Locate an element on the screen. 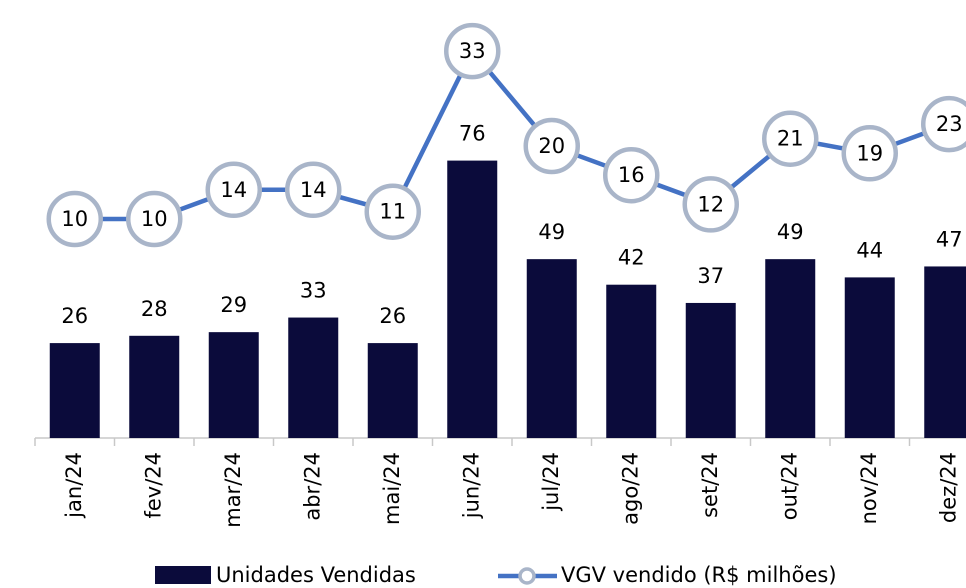 The image size is (966, 588). line-value-label: 16 is located at coordinates (631, 175).